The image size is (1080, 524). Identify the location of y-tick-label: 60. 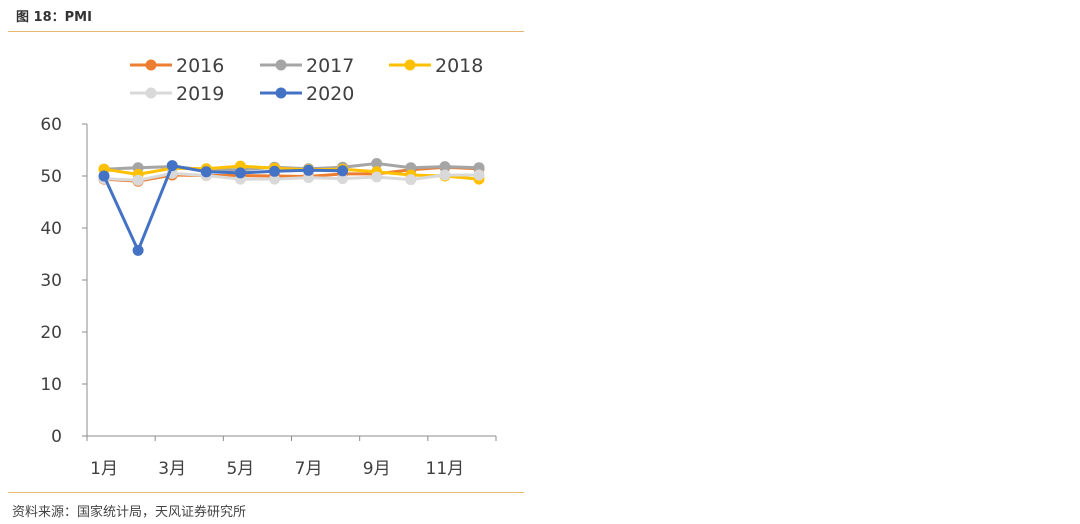
(51, 125).